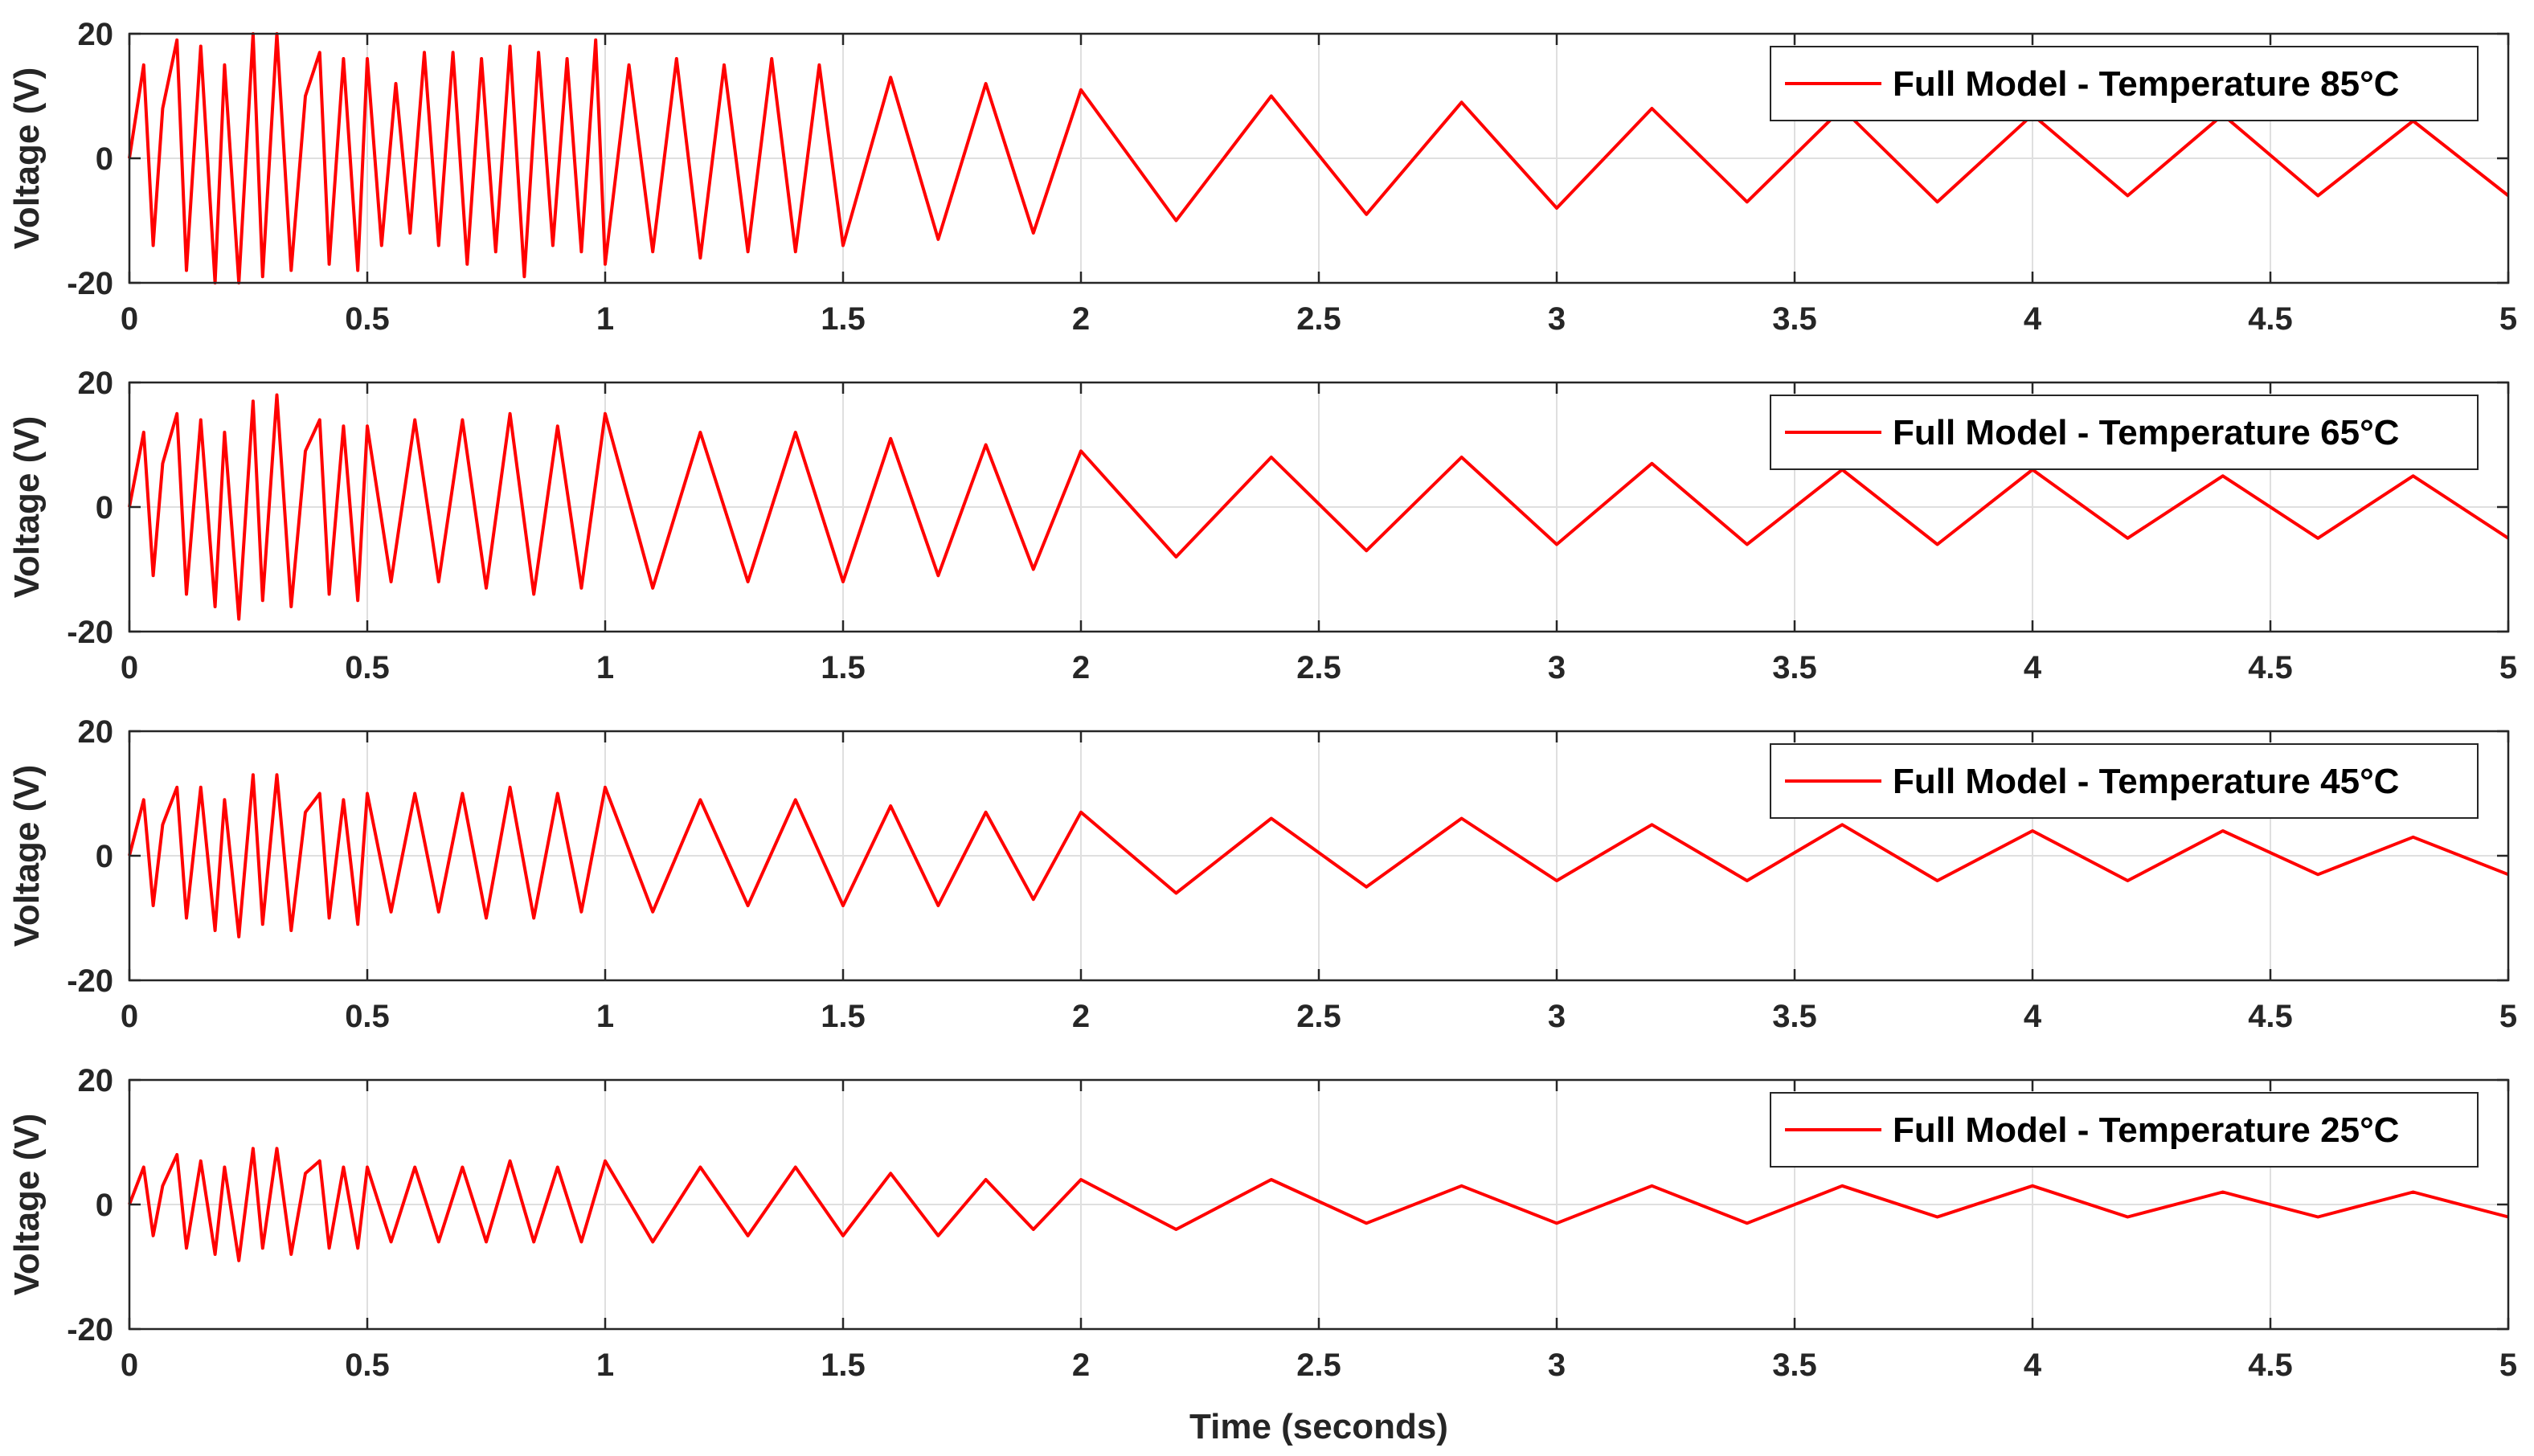 The width and height of the screenshot is (2534, 1456). What do you see at coordinates (2146, 781) in the screenshot?
I see `legend-label: Full Model - Temperature 45°C` at bounding box center [2146, 781].